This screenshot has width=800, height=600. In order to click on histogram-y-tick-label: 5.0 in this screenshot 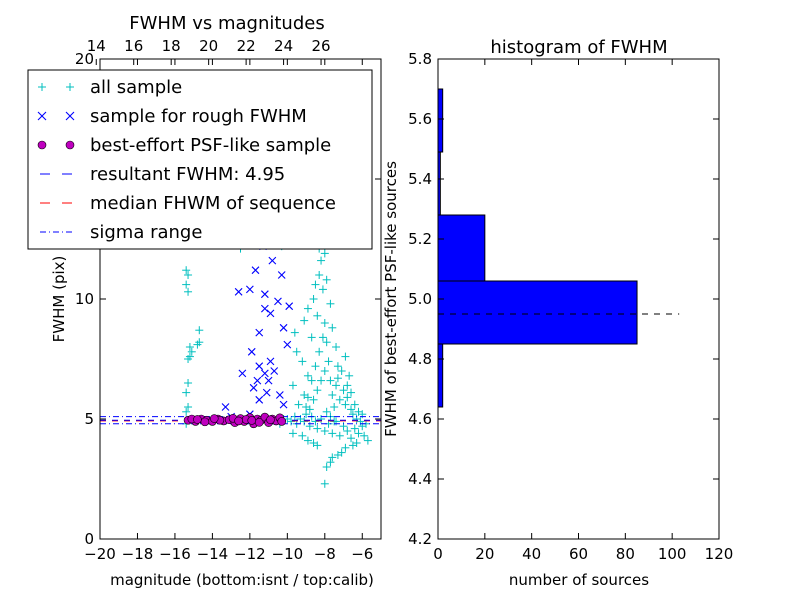, I will do `click(420, 299)`.